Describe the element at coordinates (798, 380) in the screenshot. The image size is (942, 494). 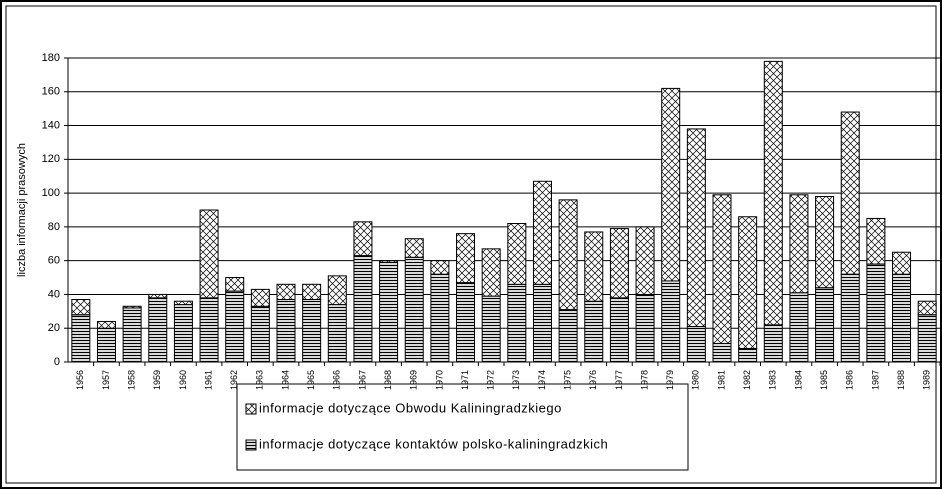
I see `x-tick-label: 1984` at that location.